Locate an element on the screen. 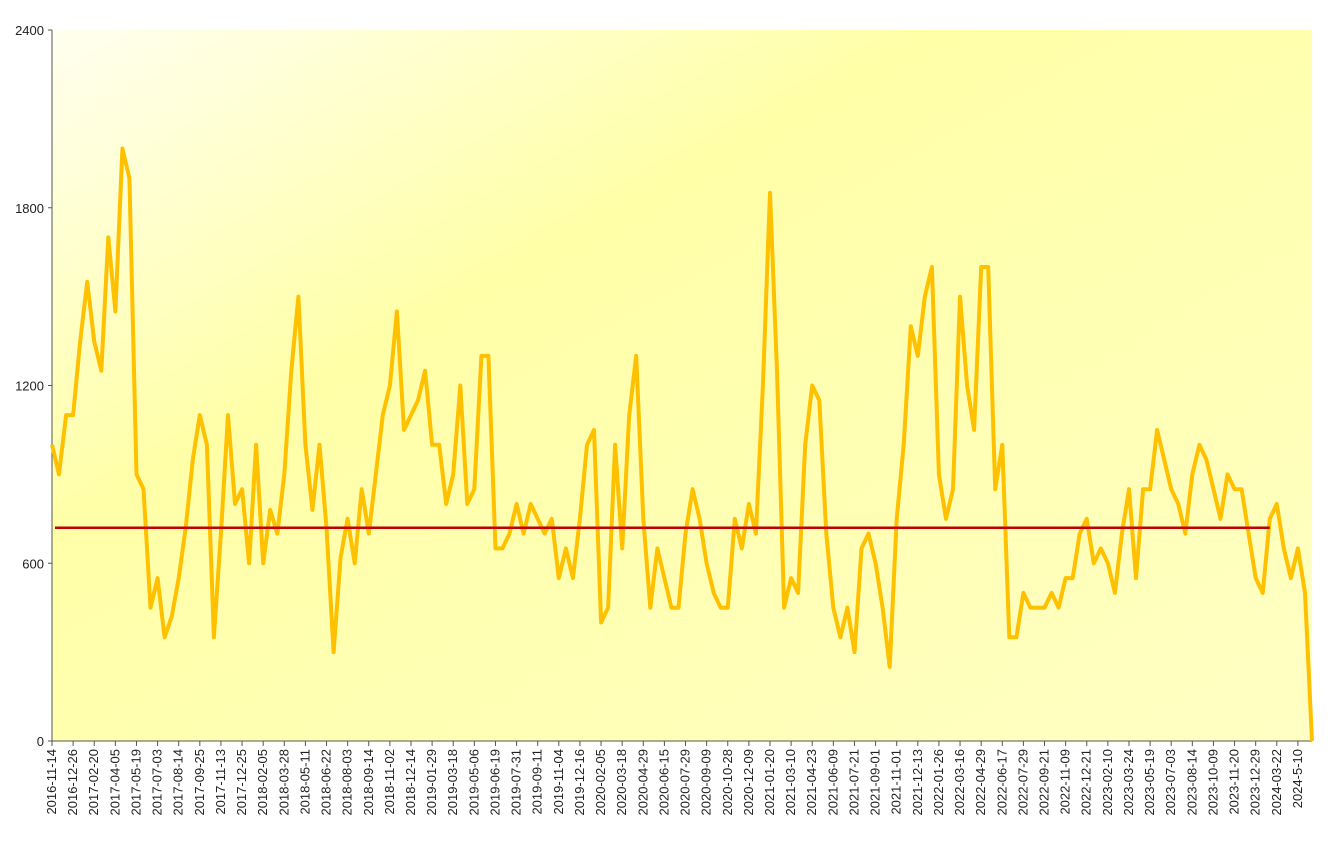 The height and width of the screenshot is (842, 1337). x-tick-label: 2019-09-11 is located at coordinates (537, 782).